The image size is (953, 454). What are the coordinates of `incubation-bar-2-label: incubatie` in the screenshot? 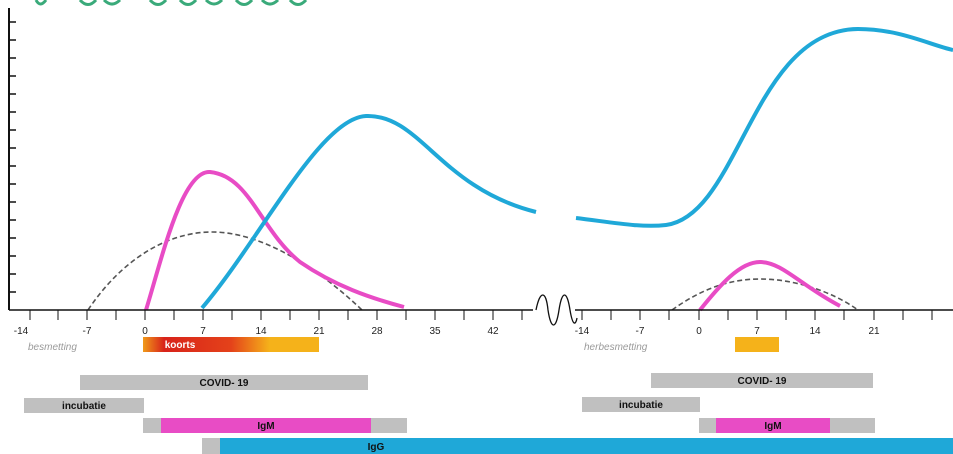 It's located at (641, 405).